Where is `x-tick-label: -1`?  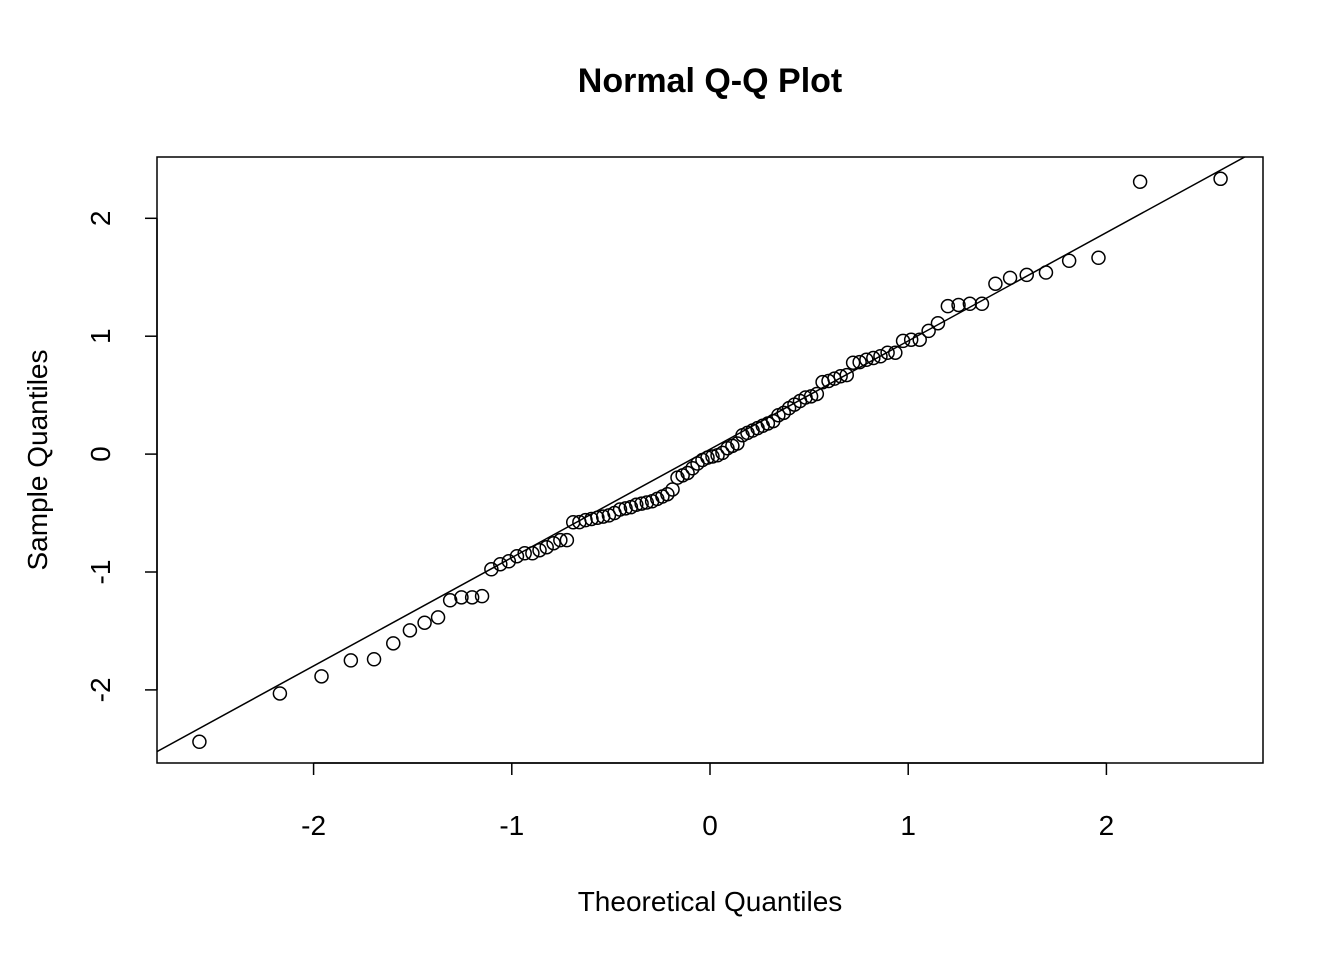 x-tick-label: -1 is located at coordinates (511, 825).